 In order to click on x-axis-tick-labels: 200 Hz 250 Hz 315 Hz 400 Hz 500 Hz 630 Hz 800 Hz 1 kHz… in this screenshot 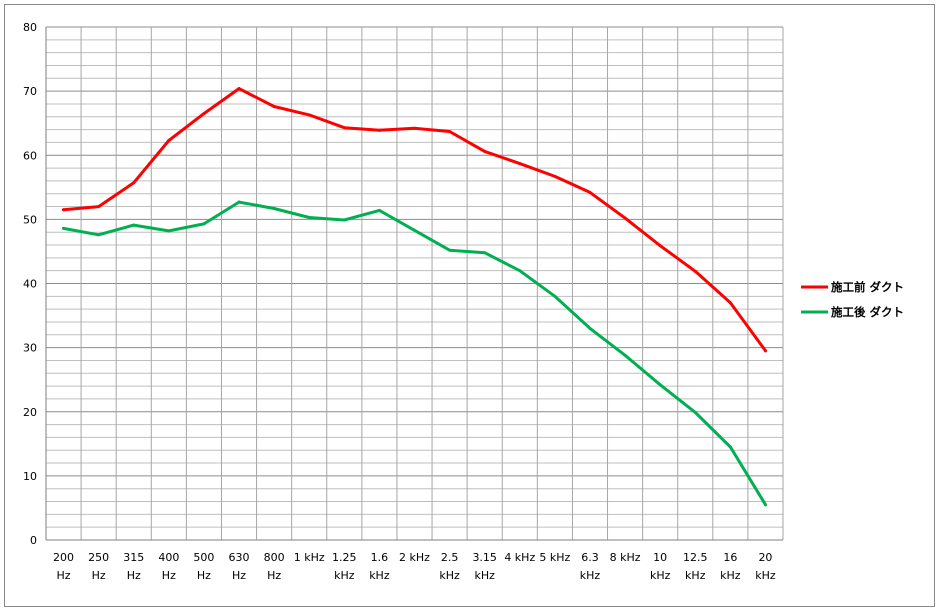, I will do `click(414, 566)`.